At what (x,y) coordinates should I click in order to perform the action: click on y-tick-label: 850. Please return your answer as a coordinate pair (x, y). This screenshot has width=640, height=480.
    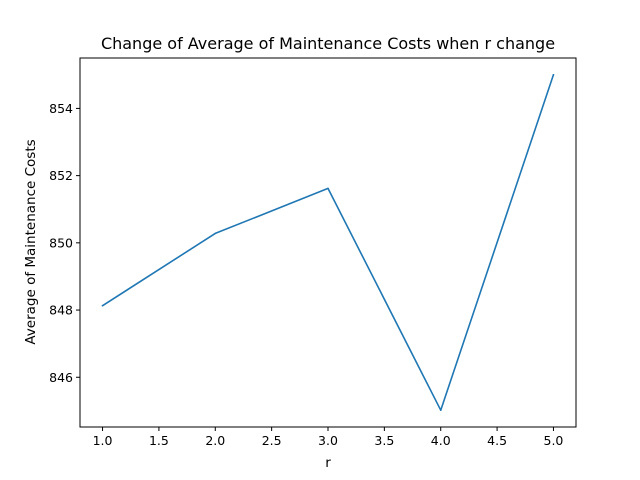
    Looking at the image, I should click on (61, 242).